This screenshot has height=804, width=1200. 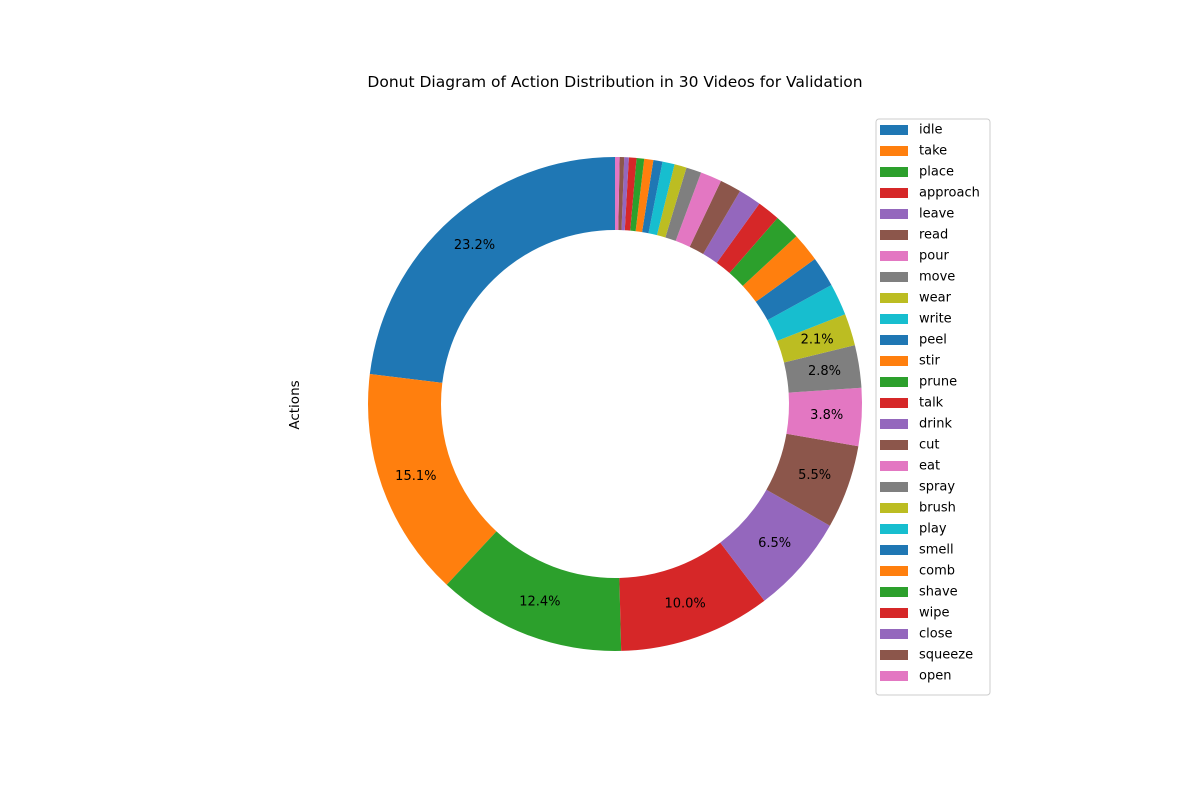 I want to click on legend-swatch-stir, so click(x=894, y=361).